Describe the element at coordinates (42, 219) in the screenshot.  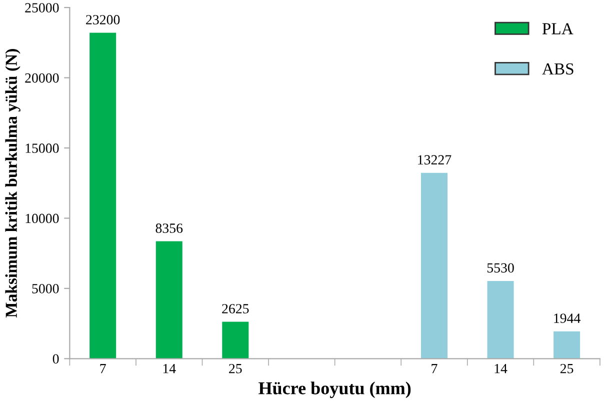
I see `y-tick-label: 10000` at that location.